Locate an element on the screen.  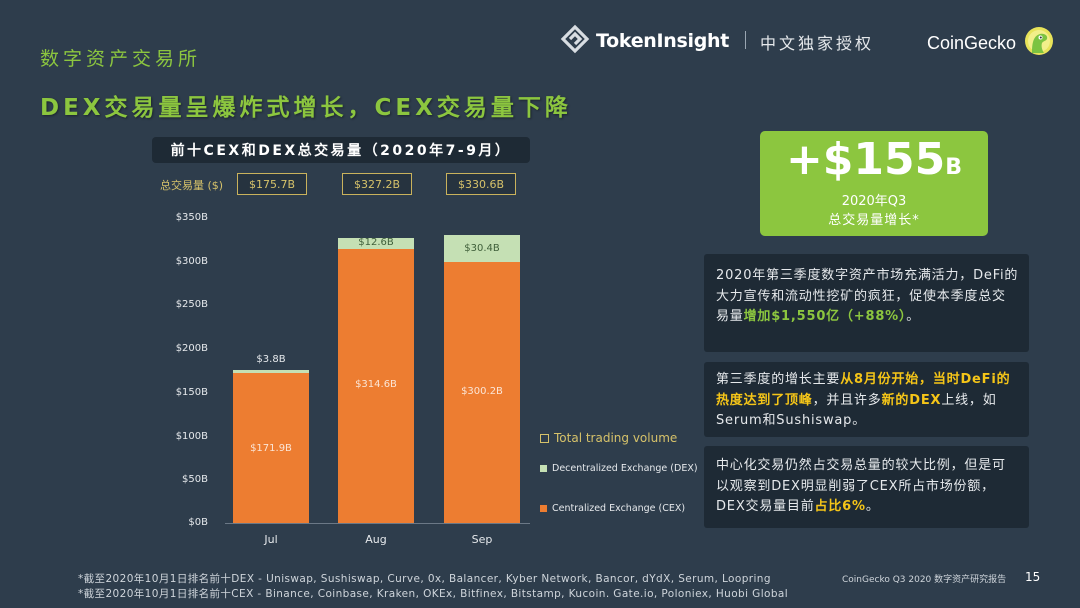
page-number: 15 is located at coordinates (1033, 577).